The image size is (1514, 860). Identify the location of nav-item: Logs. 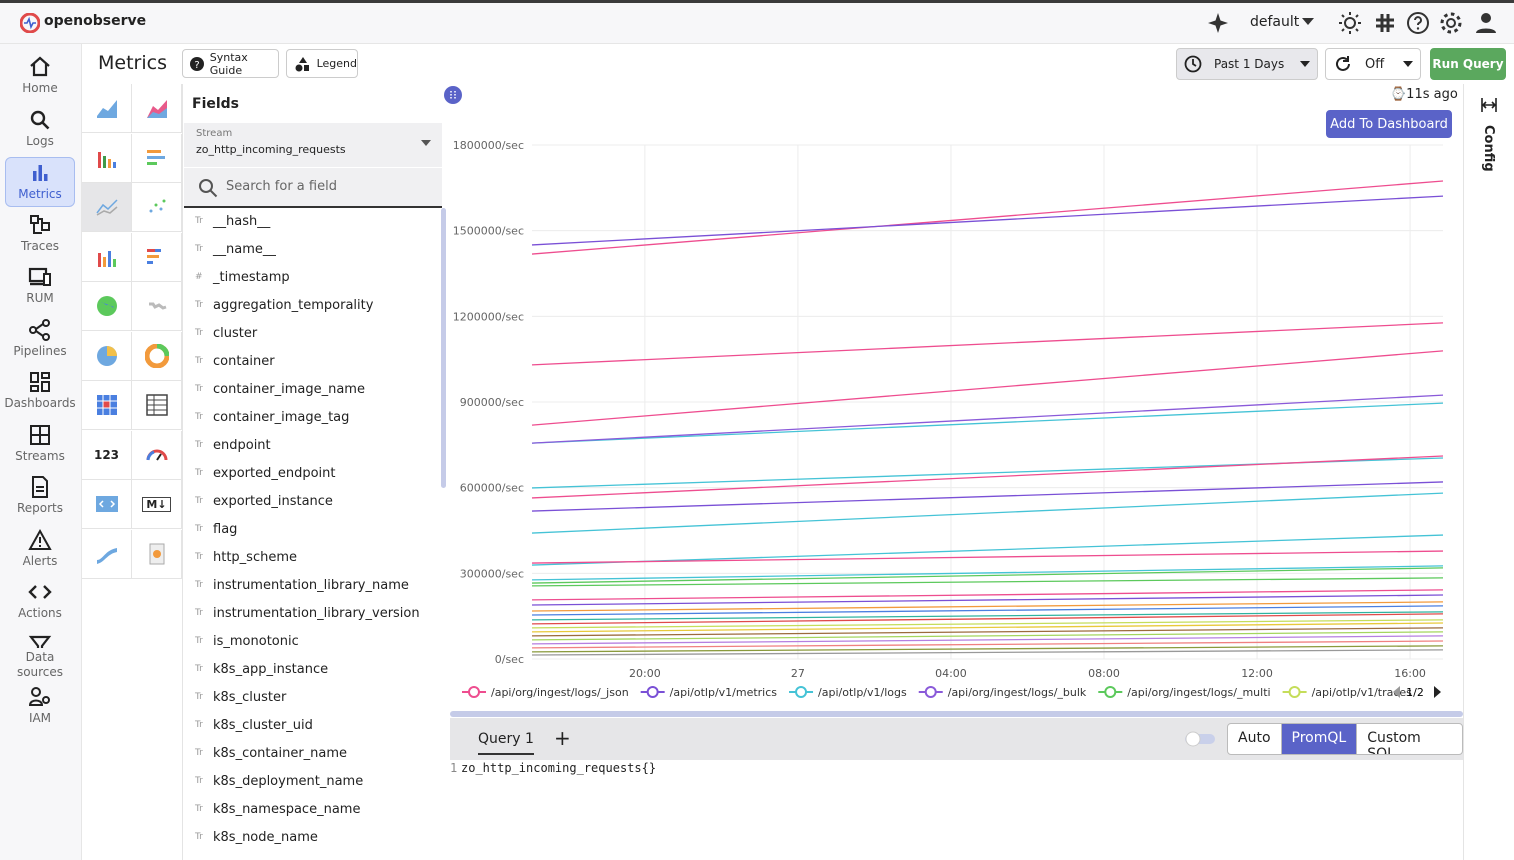
(40, 130).